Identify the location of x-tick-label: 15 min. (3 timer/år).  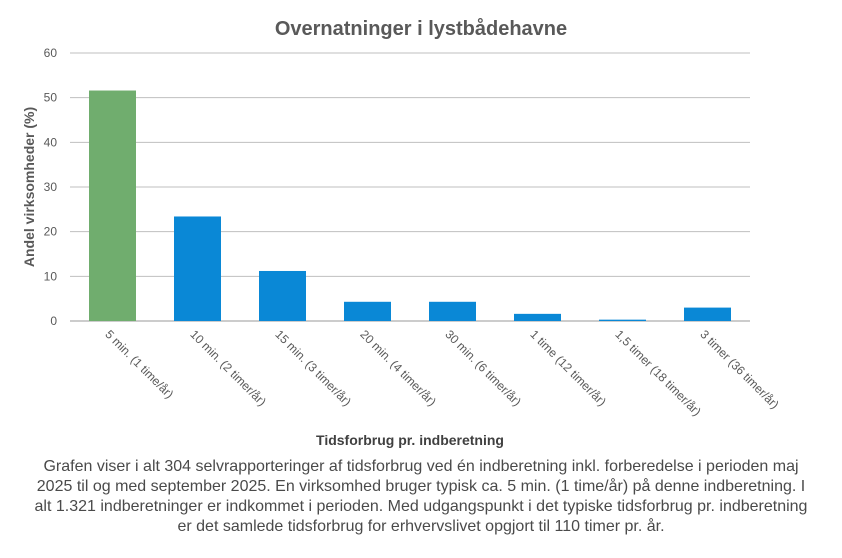
(313, 368).